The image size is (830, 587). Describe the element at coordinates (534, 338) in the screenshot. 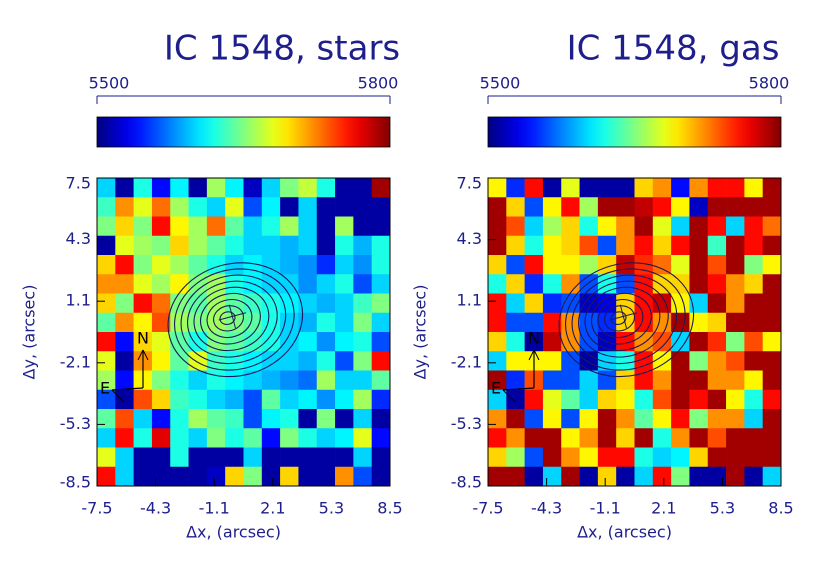

I see `compass-label: N` at that location.